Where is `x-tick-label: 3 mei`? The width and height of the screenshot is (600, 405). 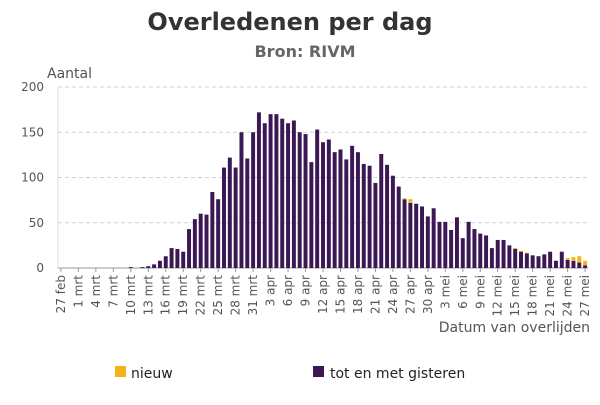 x-tick-label: 3 mei is located at coordinates (445, 292).